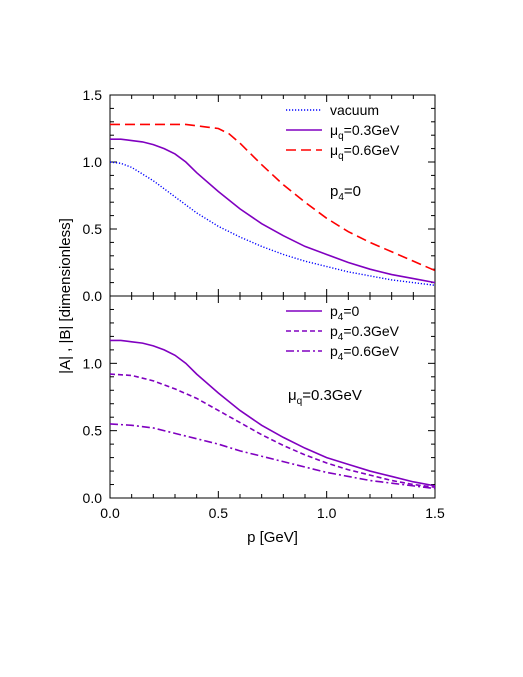  I want to click on legend-label-2: p4=0.6GeV, so click(365, 353).